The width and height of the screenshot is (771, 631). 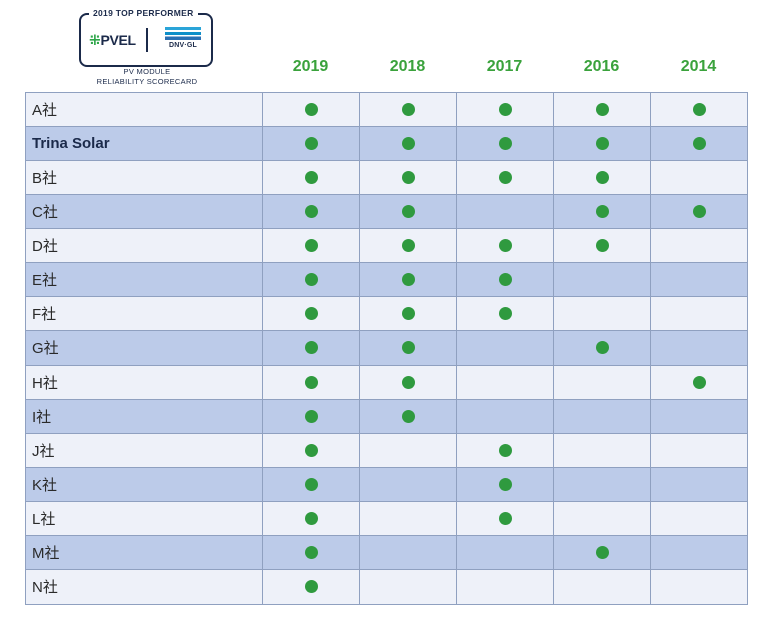 I want to click on company-name-cell: K社, so click(x=144, y=484).